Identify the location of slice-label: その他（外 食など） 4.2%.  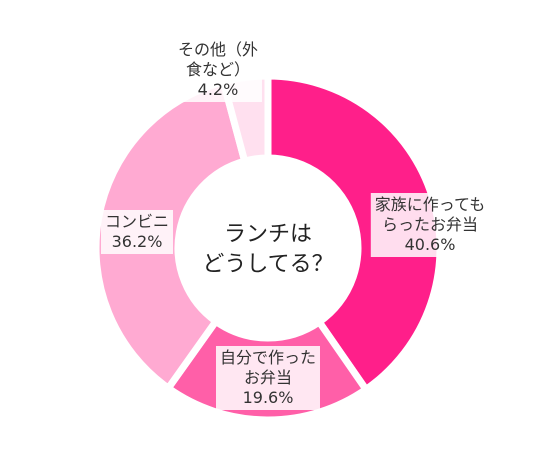
(218, 70).